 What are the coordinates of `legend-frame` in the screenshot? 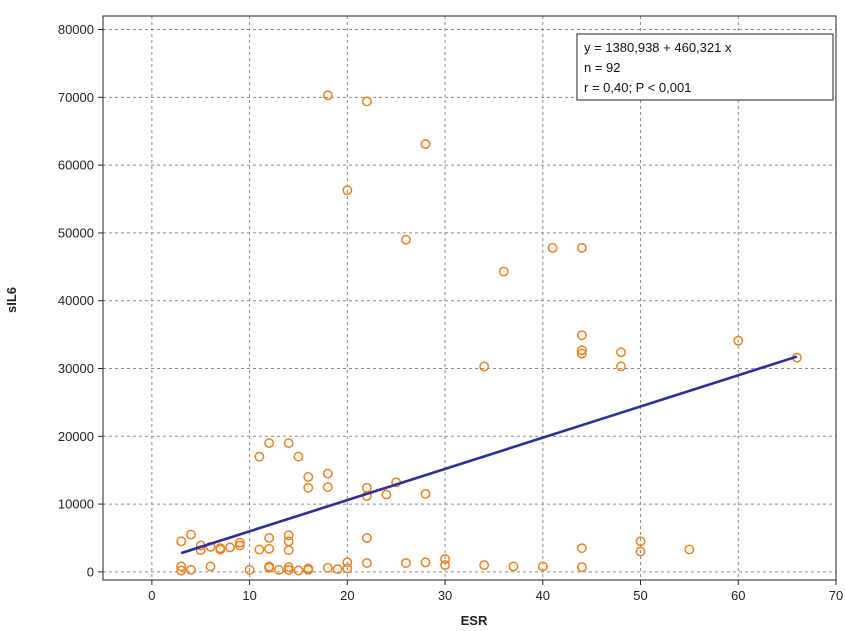 It's located at (705, 67).